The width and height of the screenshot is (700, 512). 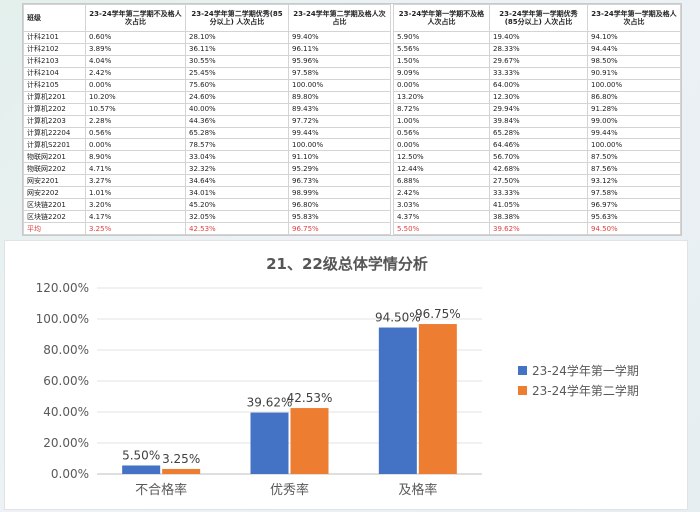 What do you see at coordinates (237, 97) in the screenshot?
I see `table-cell-value: 24.60%` at bounding box center [237, 97].